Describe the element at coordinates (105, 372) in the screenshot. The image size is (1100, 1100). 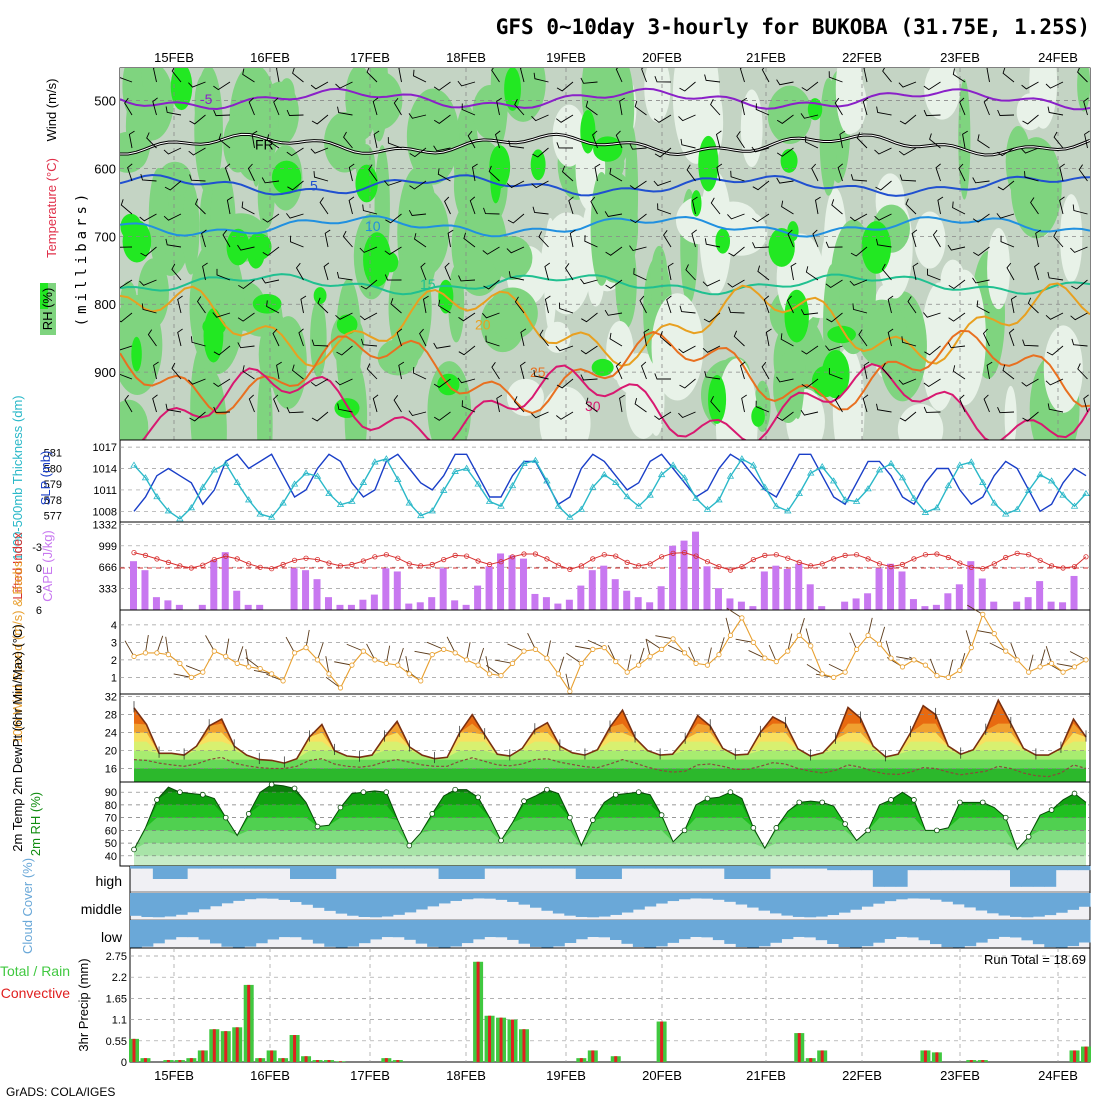
I see `pressure-tick-label: 900` at that location.